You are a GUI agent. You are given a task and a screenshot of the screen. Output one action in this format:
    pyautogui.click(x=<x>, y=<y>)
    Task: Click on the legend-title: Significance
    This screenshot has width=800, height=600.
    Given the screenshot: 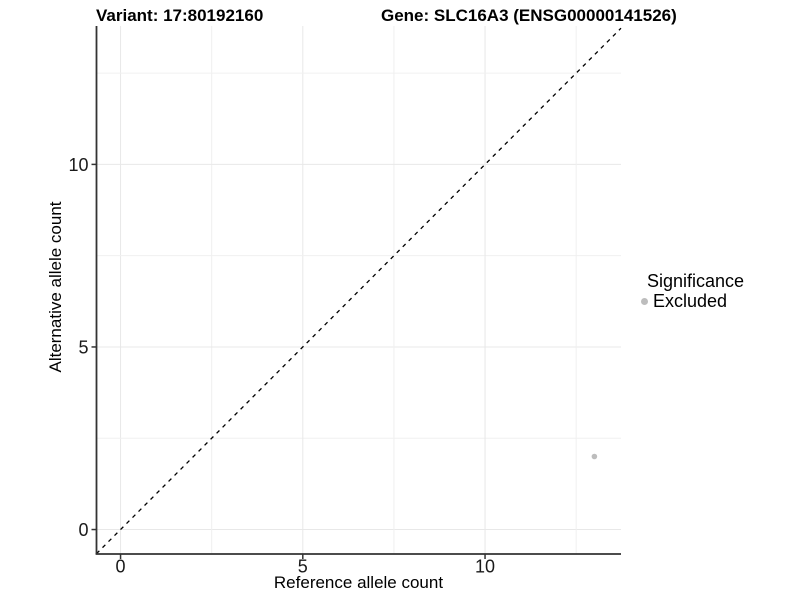 What is the action you would take?
    pyautogui.click(x=696, y=281)
    